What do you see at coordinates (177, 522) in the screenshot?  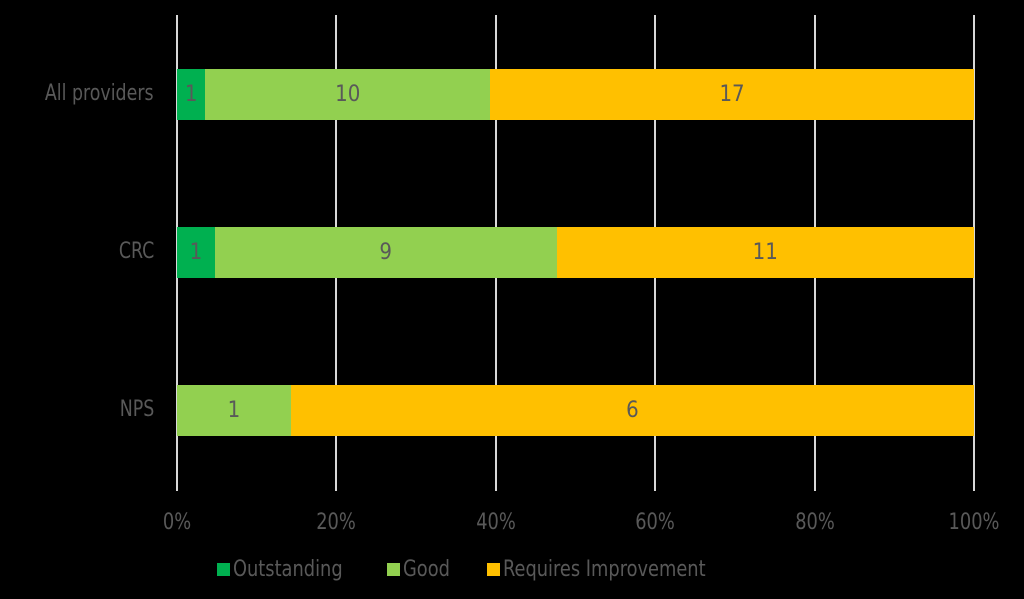 I see `x-tick-label: 0%` at bounding box center [177, 522].